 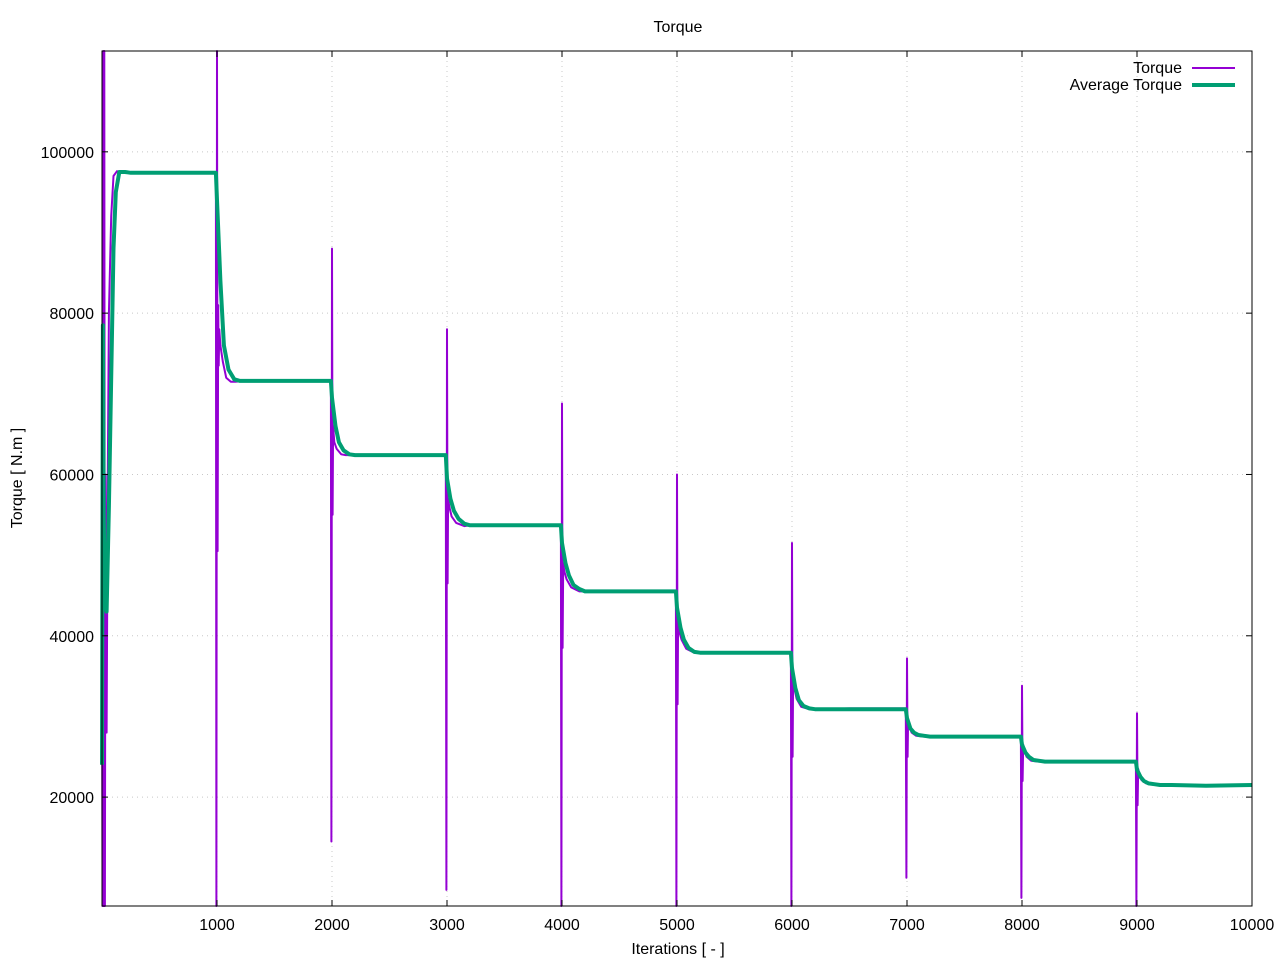 I want to click on x-tick-label: 9000, so click(x=1137, y=925).